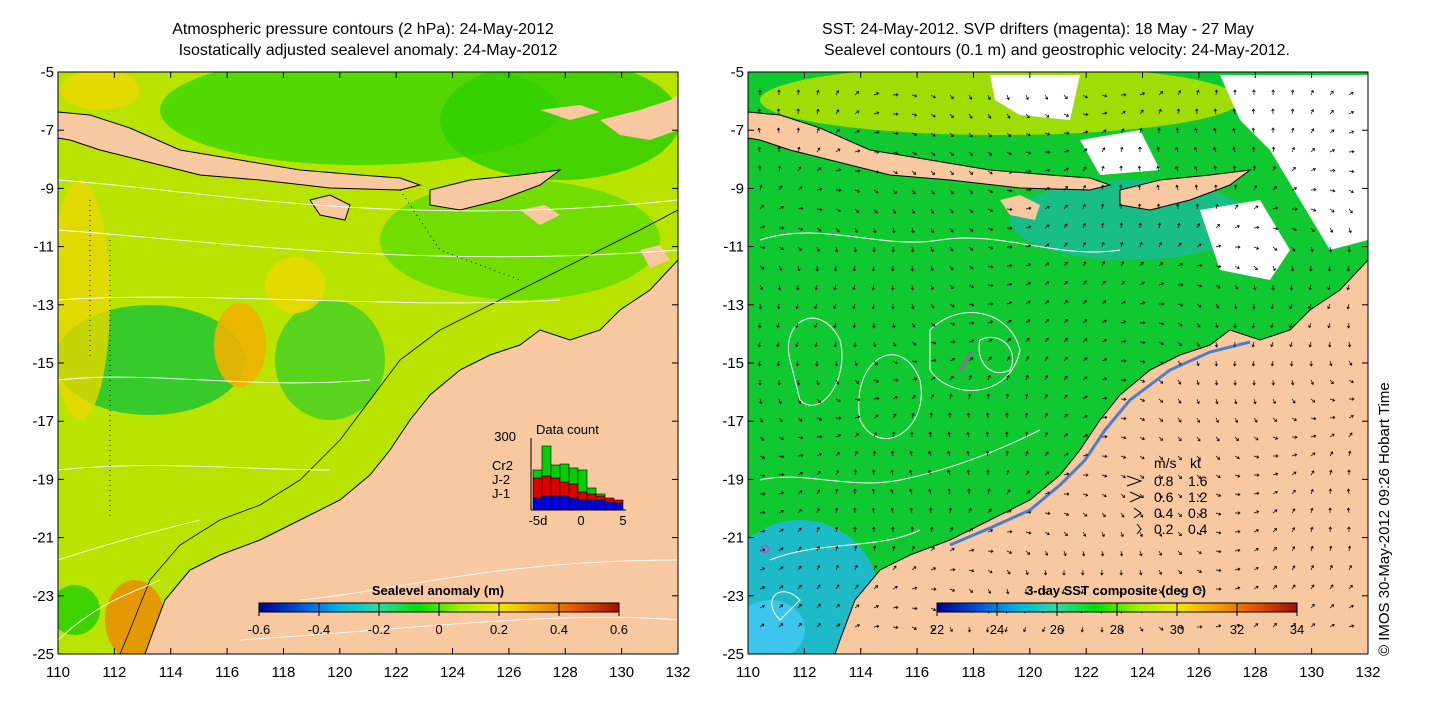 This screenshot has height=725, width=1440. I want to click on x-tick-label: 116, so click(917, 672).